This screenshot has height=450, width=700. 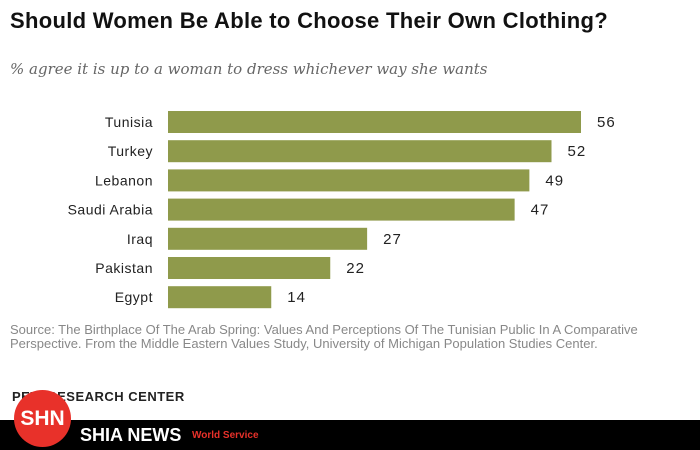 What do you see at coordinates (134, 297) in the screenshot?
I see `category-label: Egypt` at bounding box center [134, 297].